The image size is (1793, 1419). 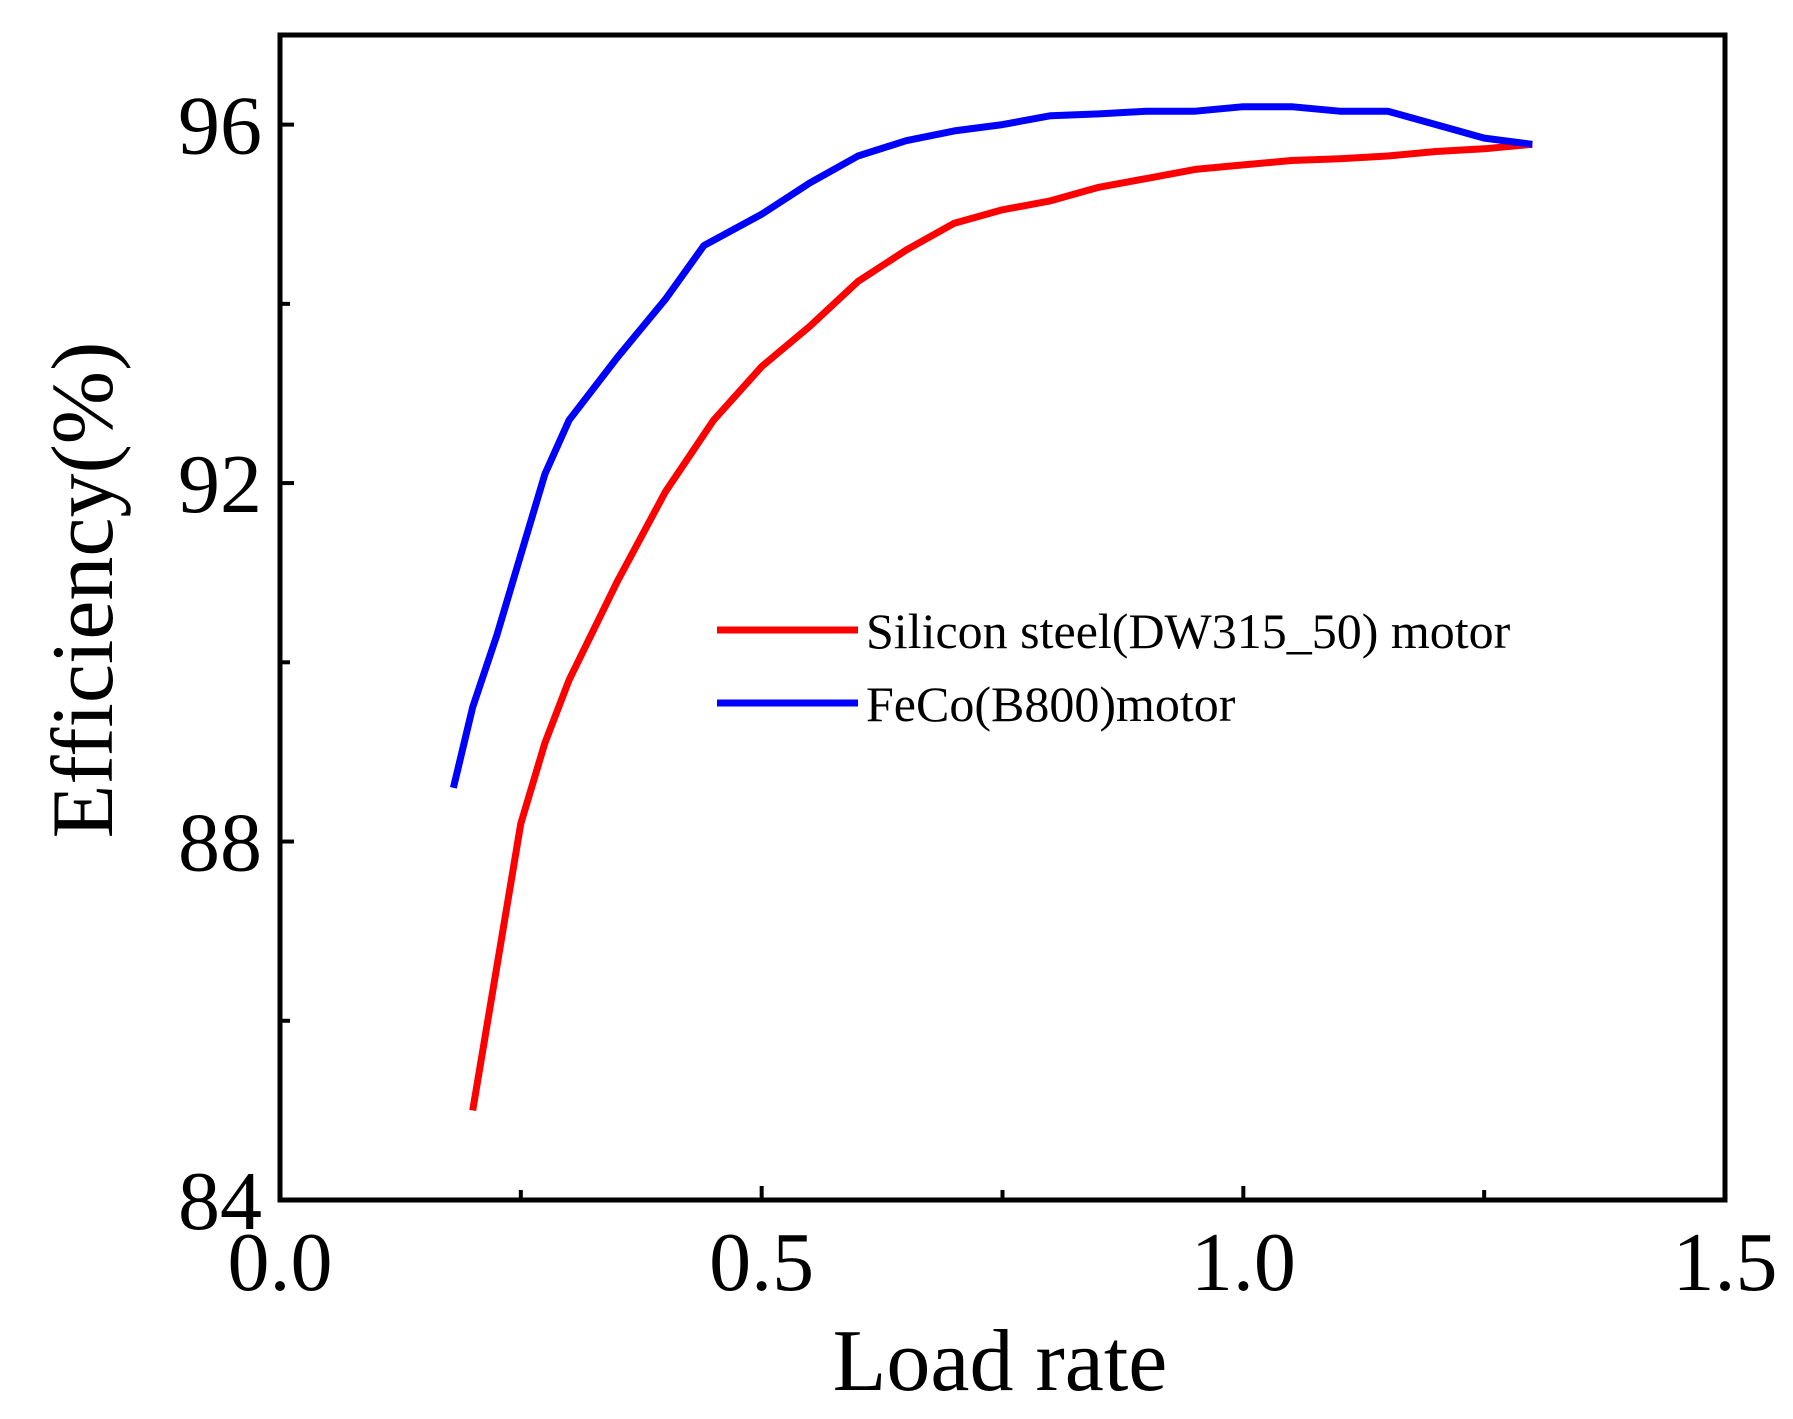 What do you see at coordinates (220, 843) in the screenshot?
I see `y-tick-label: 88` at bounding box center [220, 843].